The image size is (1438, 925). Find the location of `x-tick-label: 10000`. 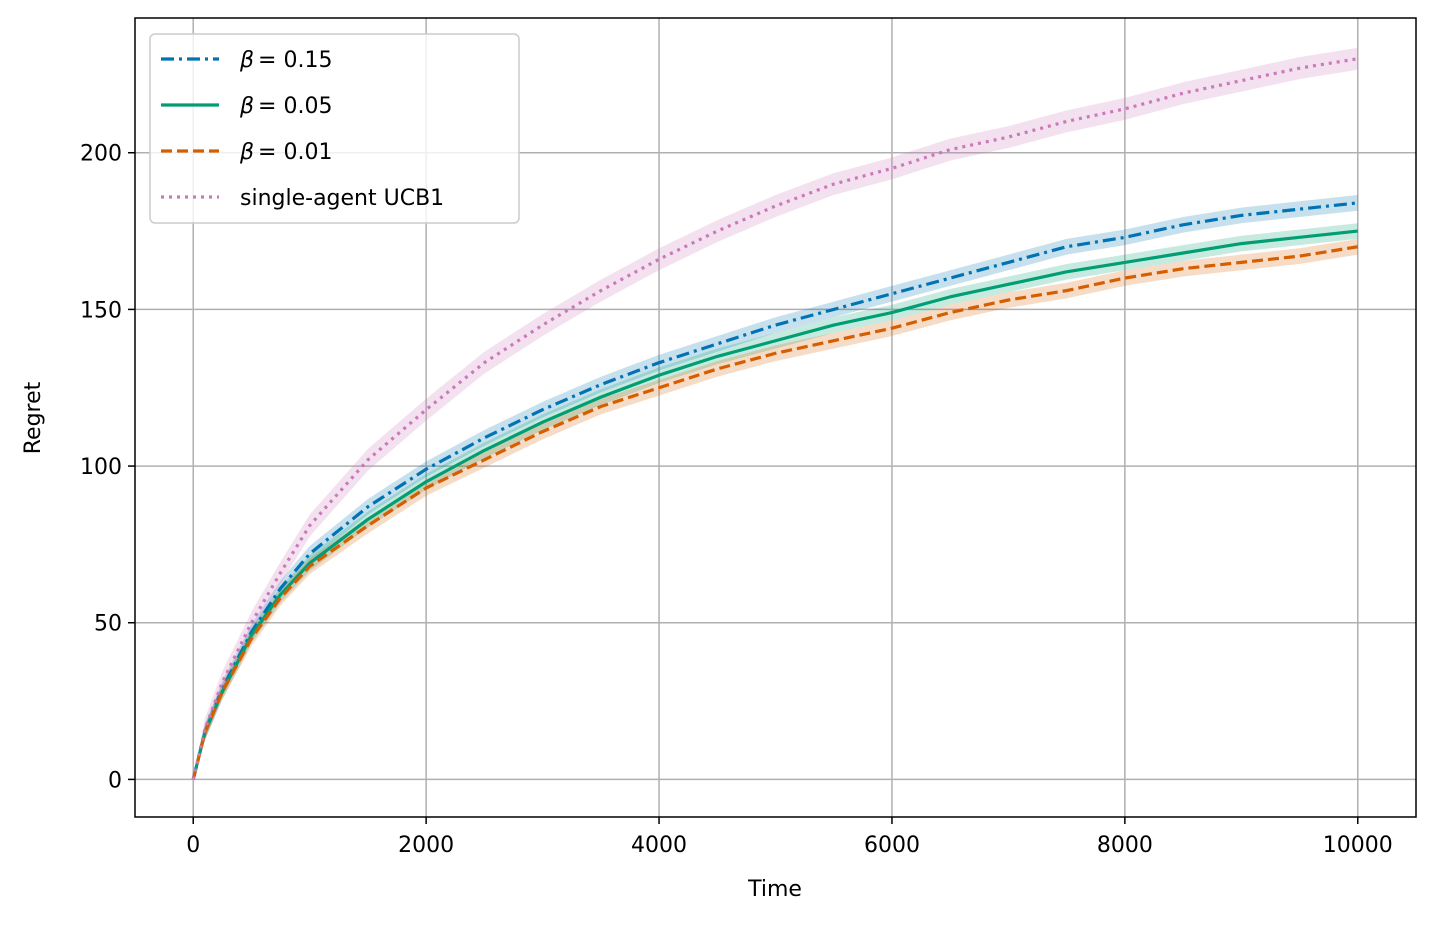

x-tick-label: 10000 is located at coordinates (1358, 845).